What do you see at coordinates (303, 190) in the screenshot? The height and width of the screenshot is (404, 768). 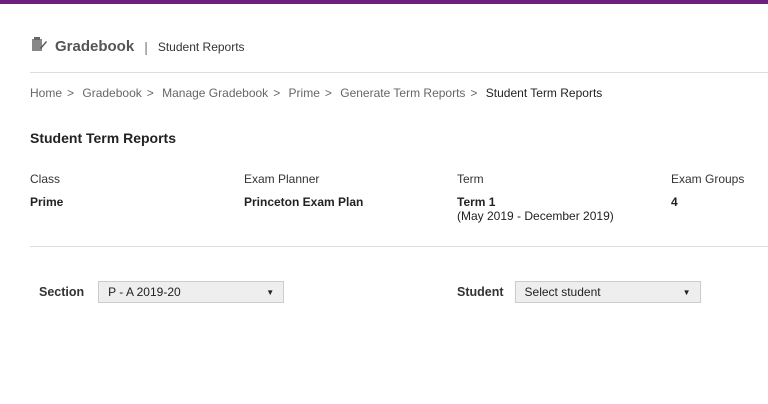 I see `detail-exam-planner: Exam Planner Princeton Exam Plan` at bounding box center [303, 190].